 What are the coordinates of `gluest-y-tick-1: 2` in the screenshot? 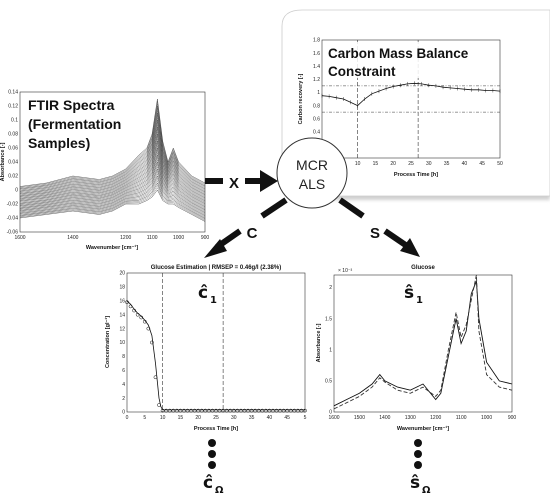 It's located at (123, 399).